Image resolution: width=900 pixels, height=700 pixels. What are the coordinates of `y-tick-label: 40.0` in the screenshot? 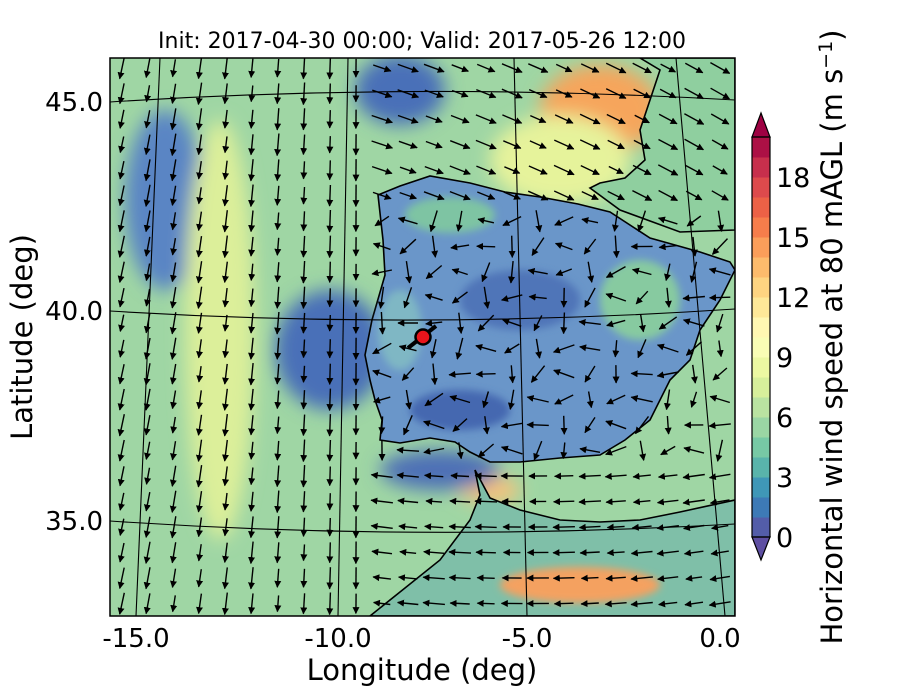 It's located at (74, 312).